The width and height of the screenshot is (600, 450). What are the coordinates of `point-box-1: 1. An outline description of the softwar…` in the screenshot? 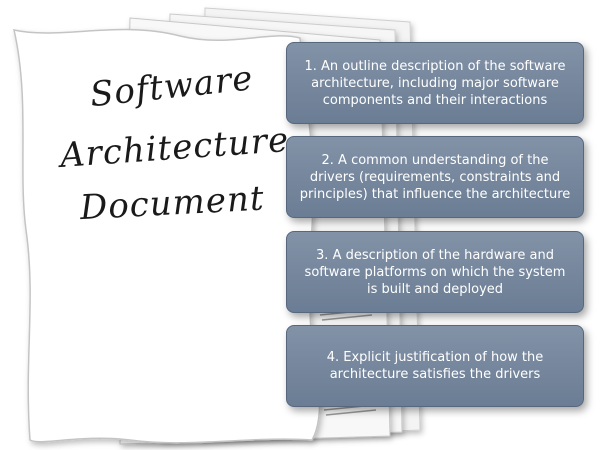 It's located at (435, 83).